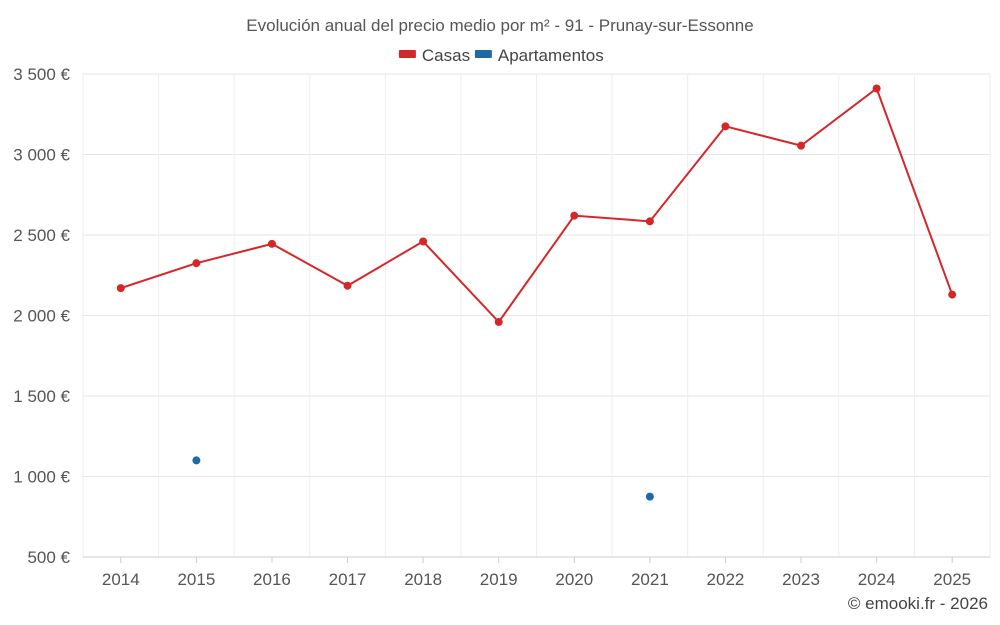 The image size is (1000, 625). I want to click on y-tick-label: 3 500 €, so click(41, 74).